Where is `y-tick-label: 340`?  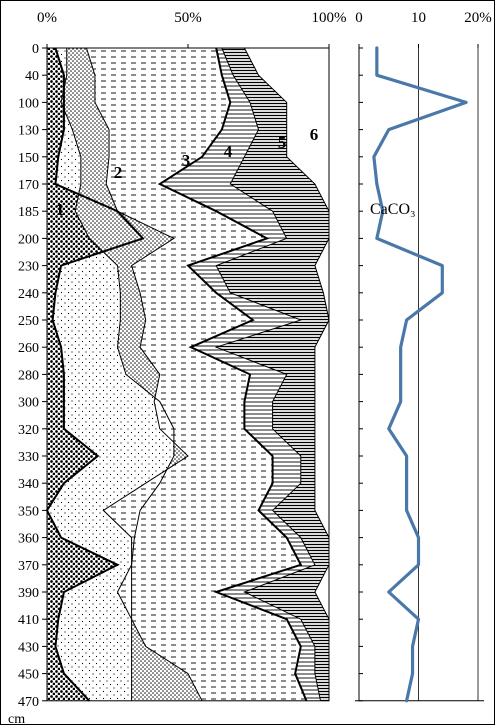
y-tick-label: 340 is located at coordinates (28, 484).